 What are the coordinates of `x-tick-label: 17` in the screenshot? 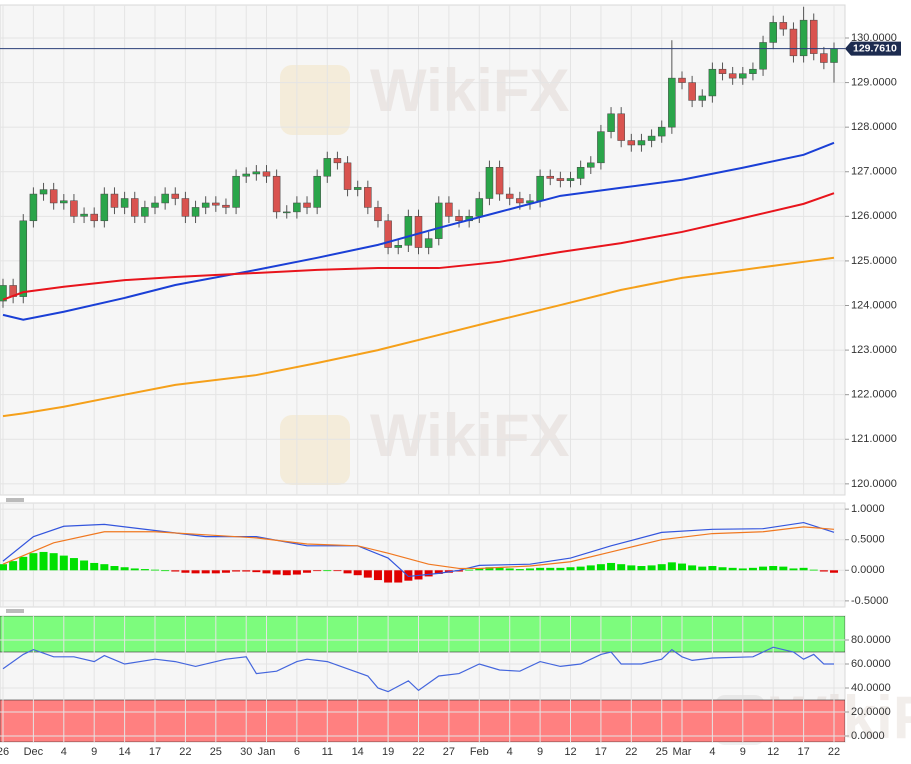 It's located at (601, 752).